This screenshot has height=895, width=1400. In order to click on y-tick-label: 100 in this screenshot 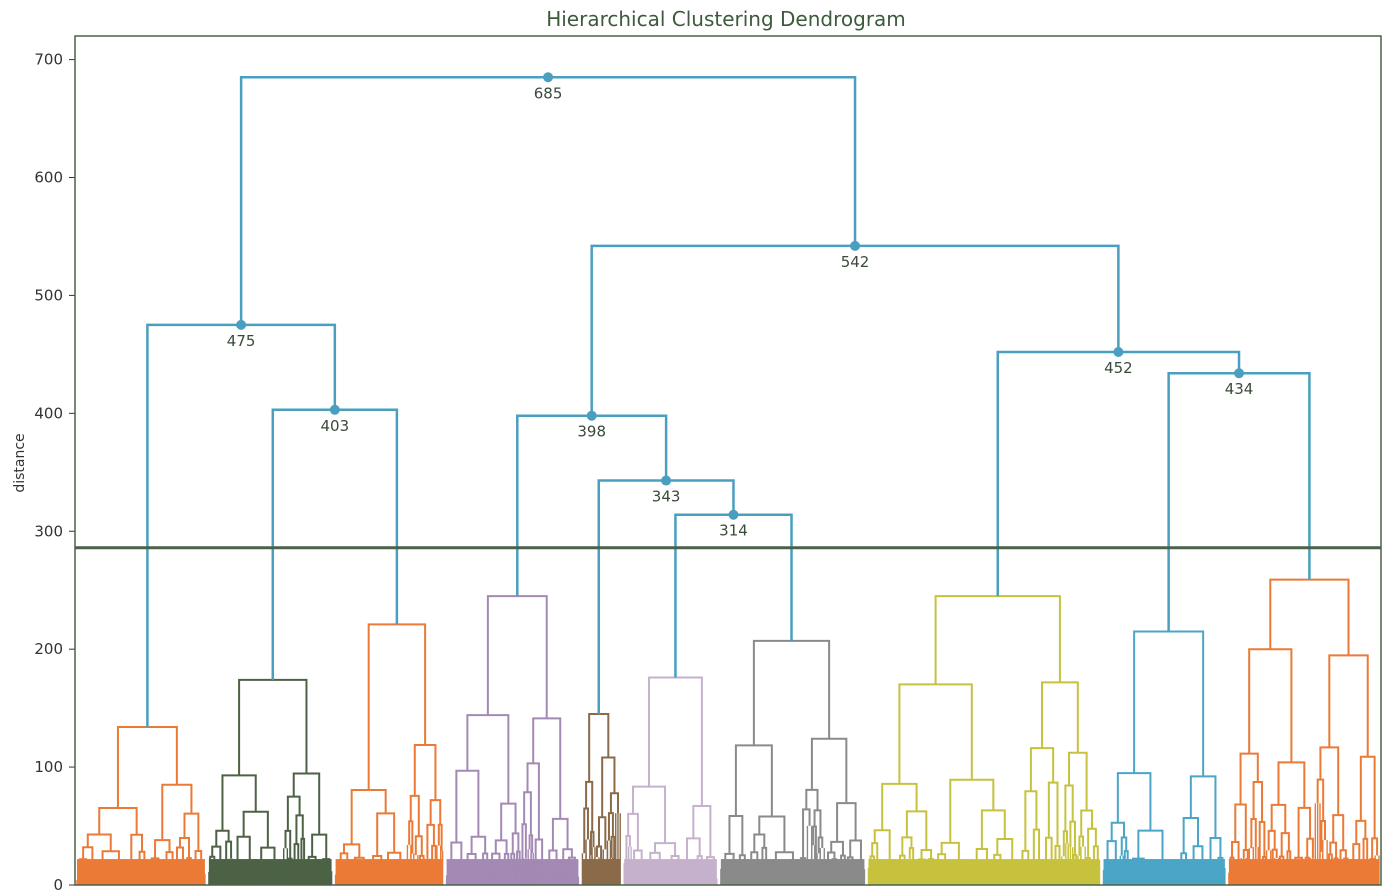, I will do `click(48, 767)`.